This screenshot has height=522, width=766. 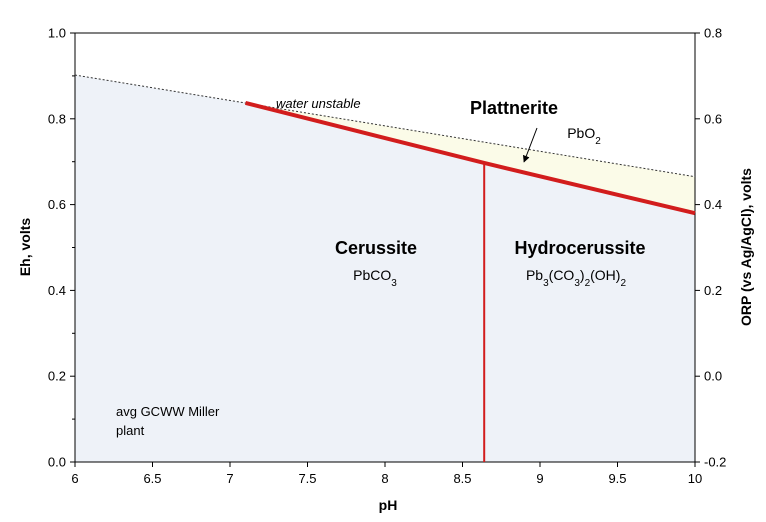 What do you see at coordinates (384, 478) in the screenshot?
I see `x-tick-label: 8` at bounding box center [384, 478].